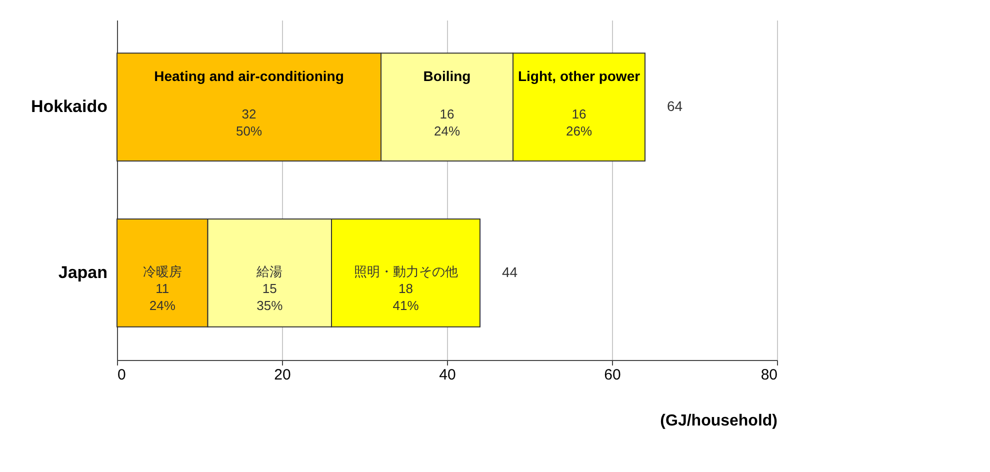 The image size is (990, 472). I want to click on text: 16 26%, so click(579, 122).